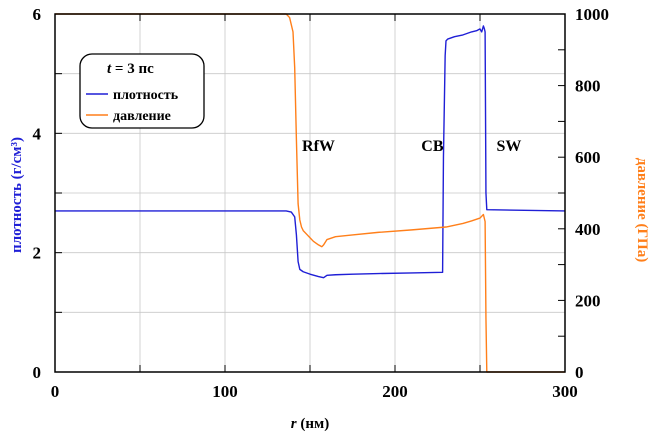 The width and height of the screenshot is (652, 434). Describe the element at coordinates (588, 86) in the screenshot. I see `y-right-tick-label: 800` at that location.